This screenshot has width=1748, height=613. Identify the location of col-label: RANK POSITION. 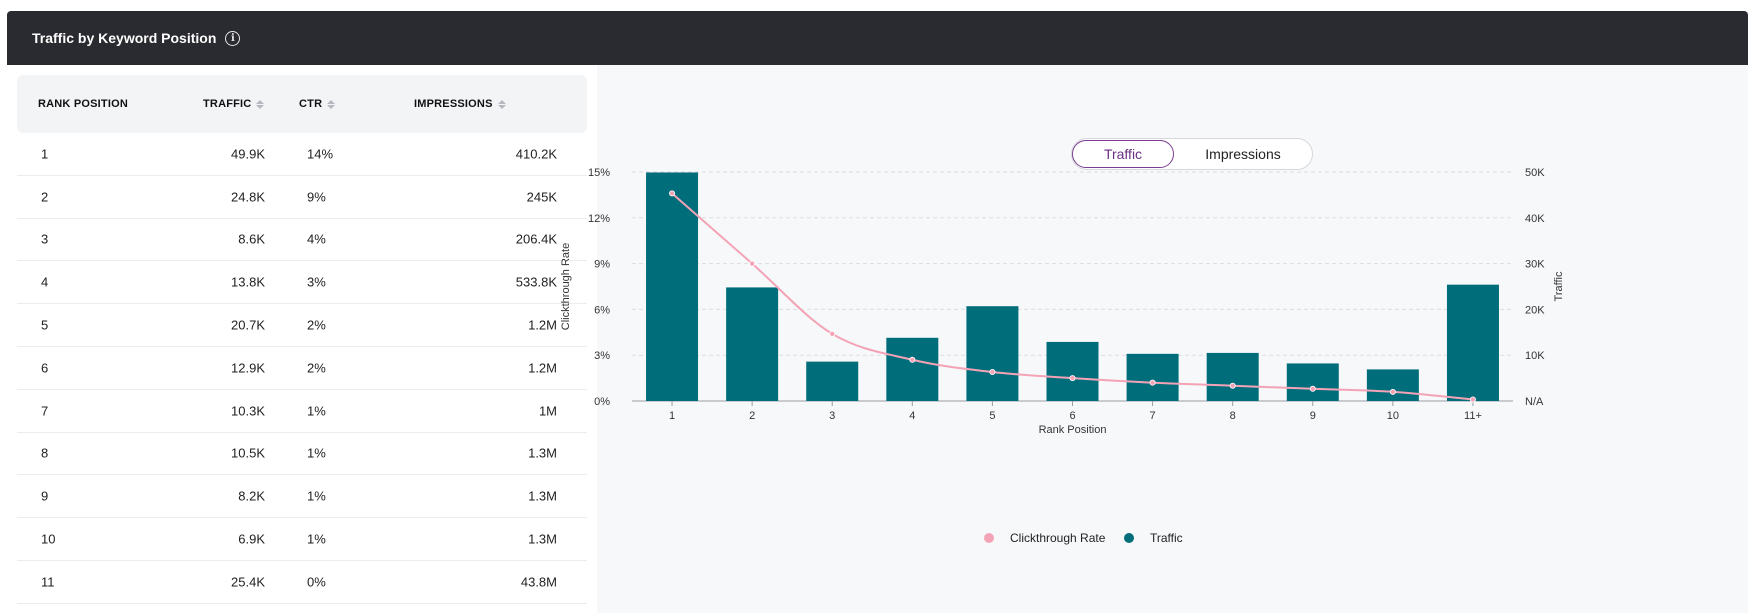
(83, 104).